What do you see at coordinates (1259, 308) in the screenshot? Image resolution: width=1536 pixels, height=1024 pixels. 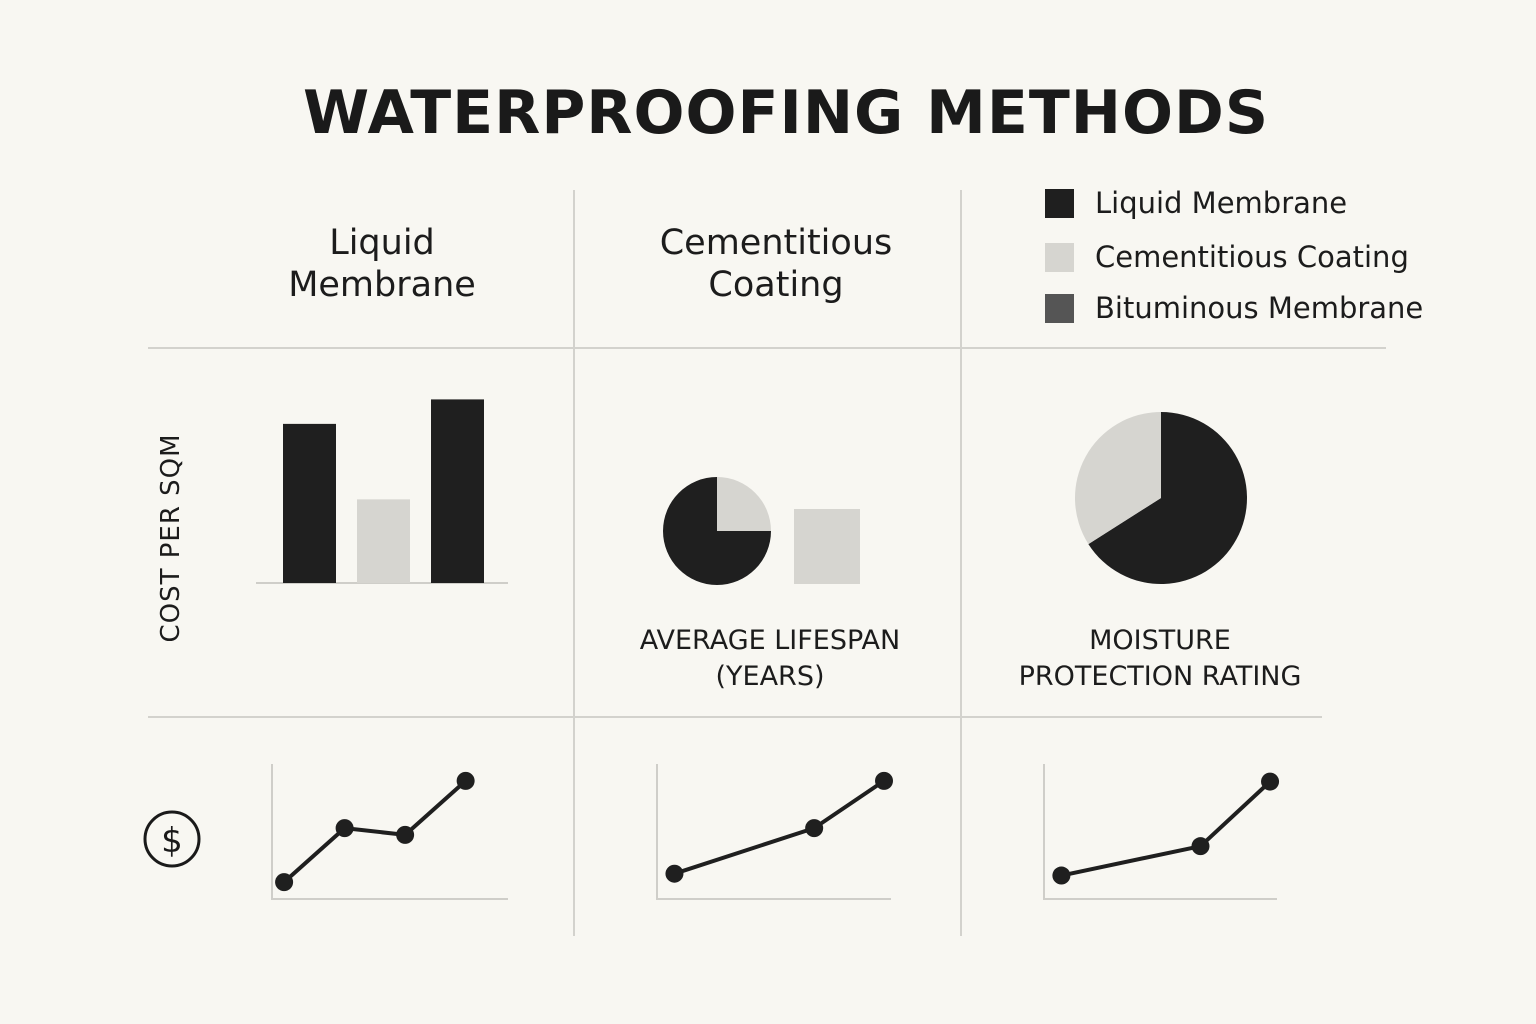 I see `legend-label: Bituminous Membrane` at bounding box center [1259, 308].